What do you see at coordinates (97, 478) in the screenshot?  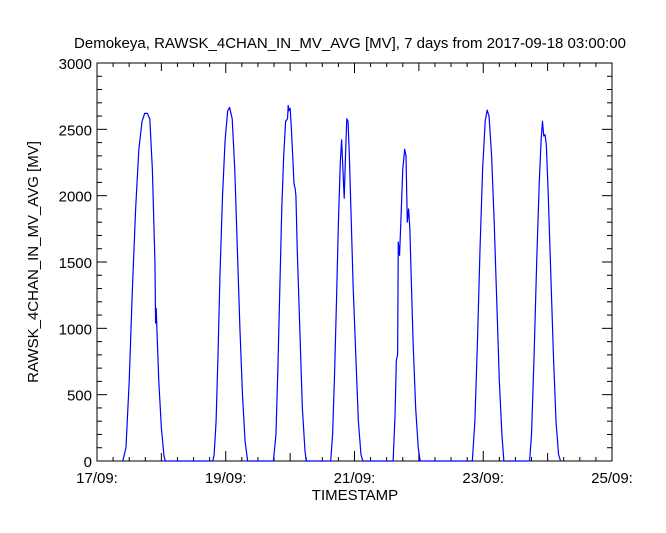 I see `x-tick-label: 17/09:` at bounding box center [97, 478].